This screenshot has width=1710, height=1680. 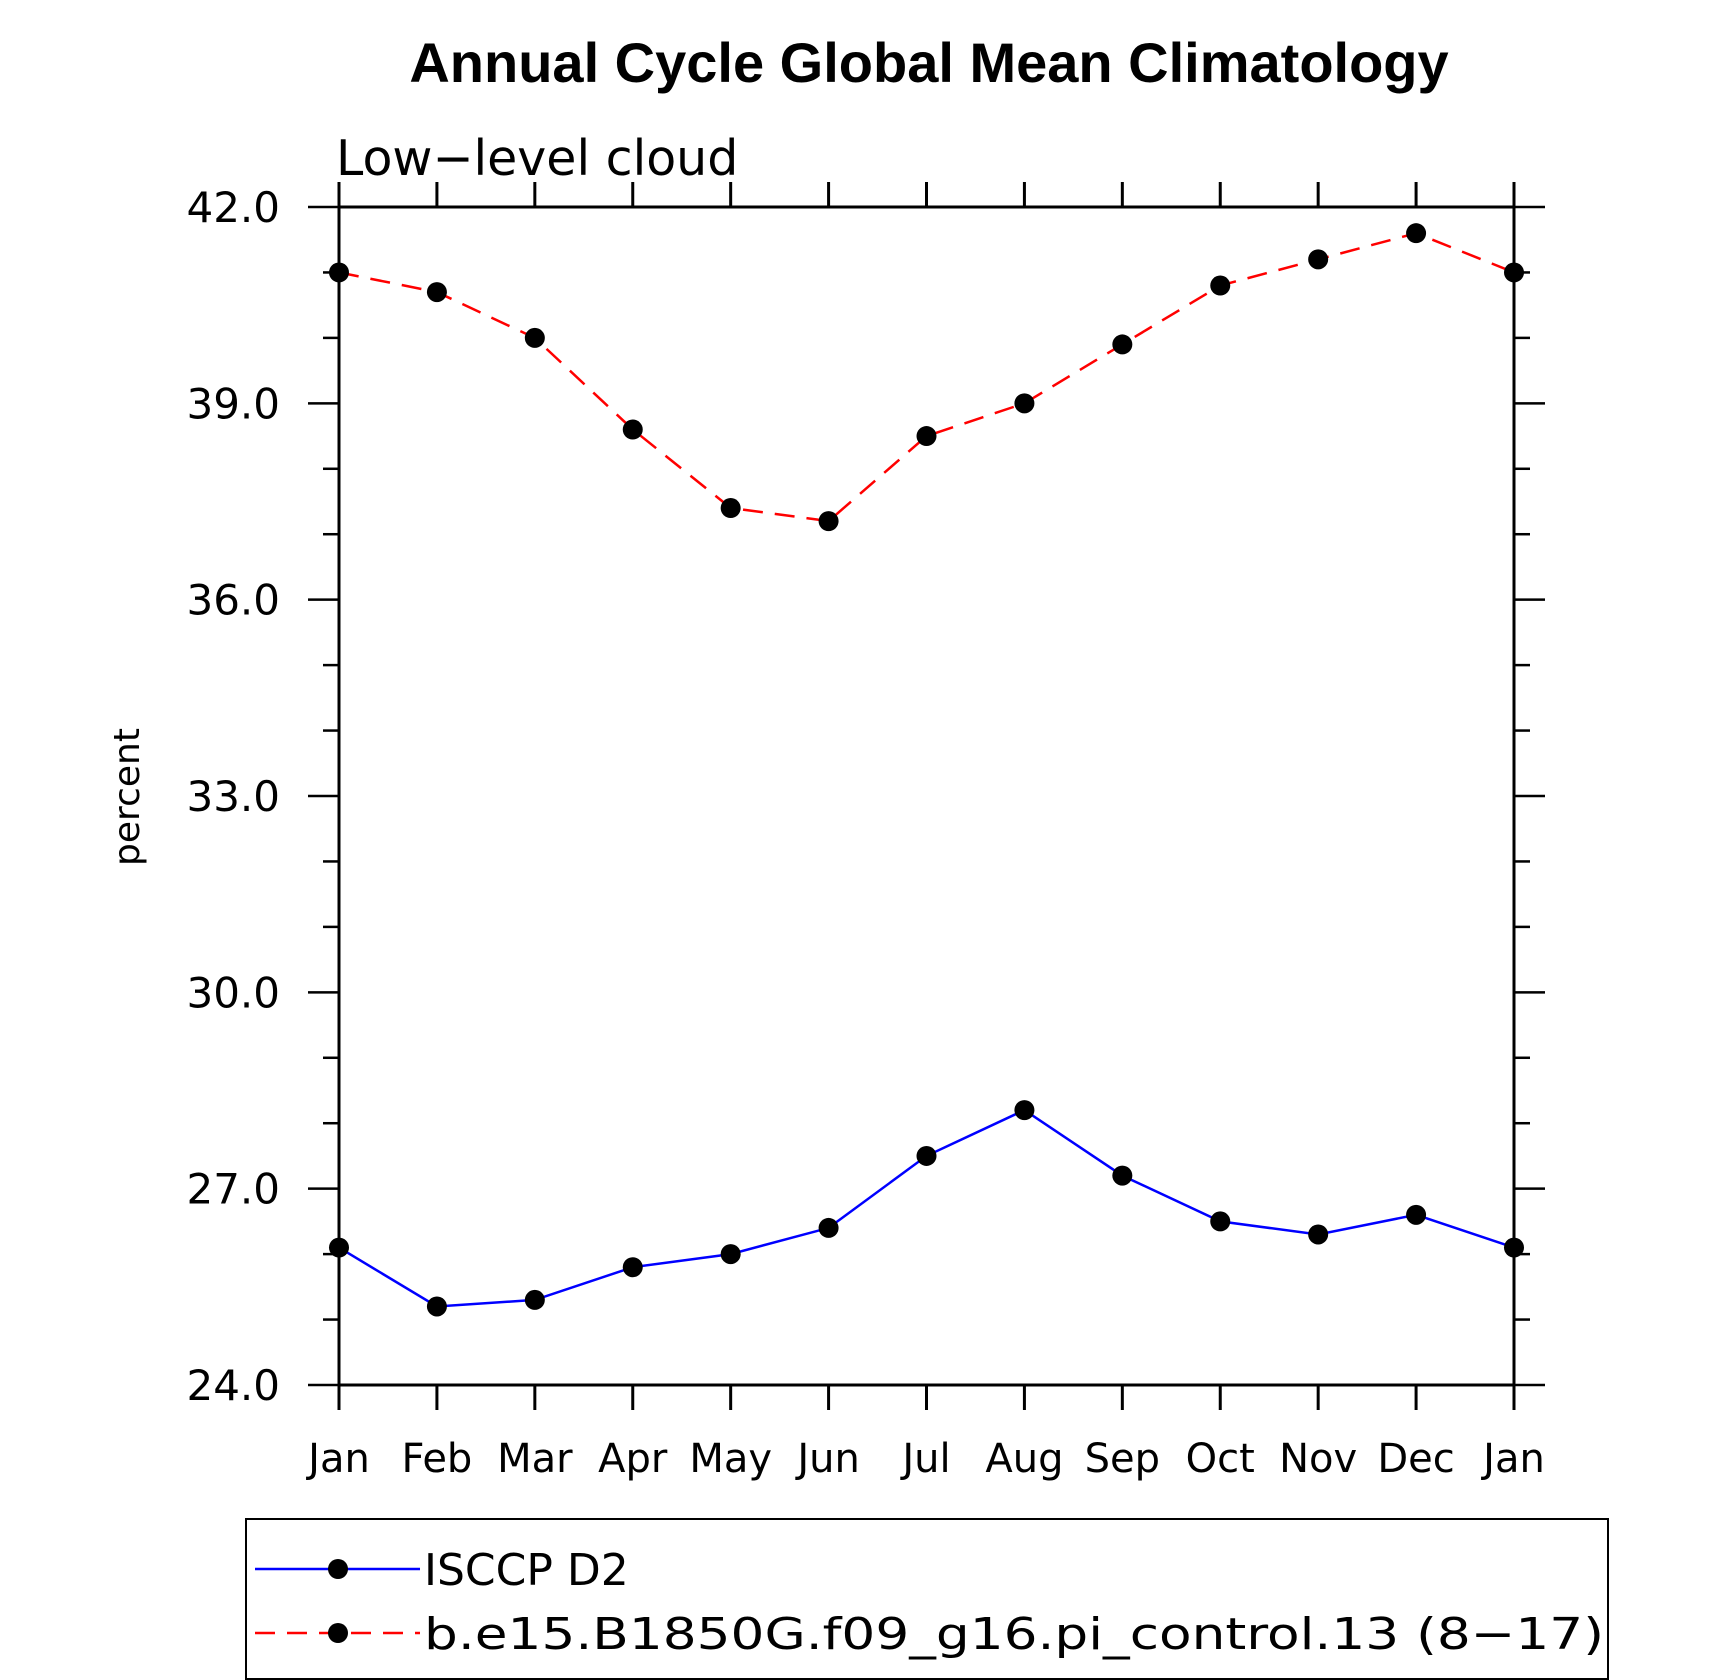 I want to click on y-tick-label: 42.0, so click(x=233, y=207).